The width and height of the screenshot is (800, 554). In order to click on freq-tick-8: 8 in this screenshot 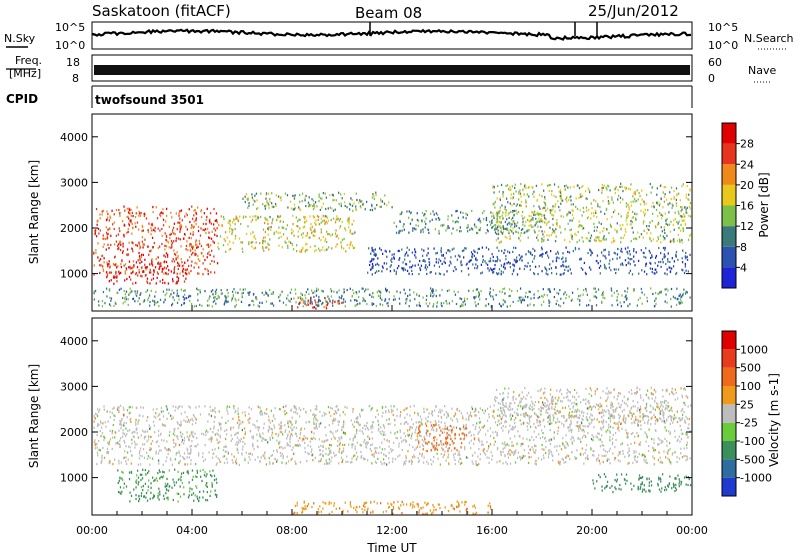, I will do `click(75, 78)`.